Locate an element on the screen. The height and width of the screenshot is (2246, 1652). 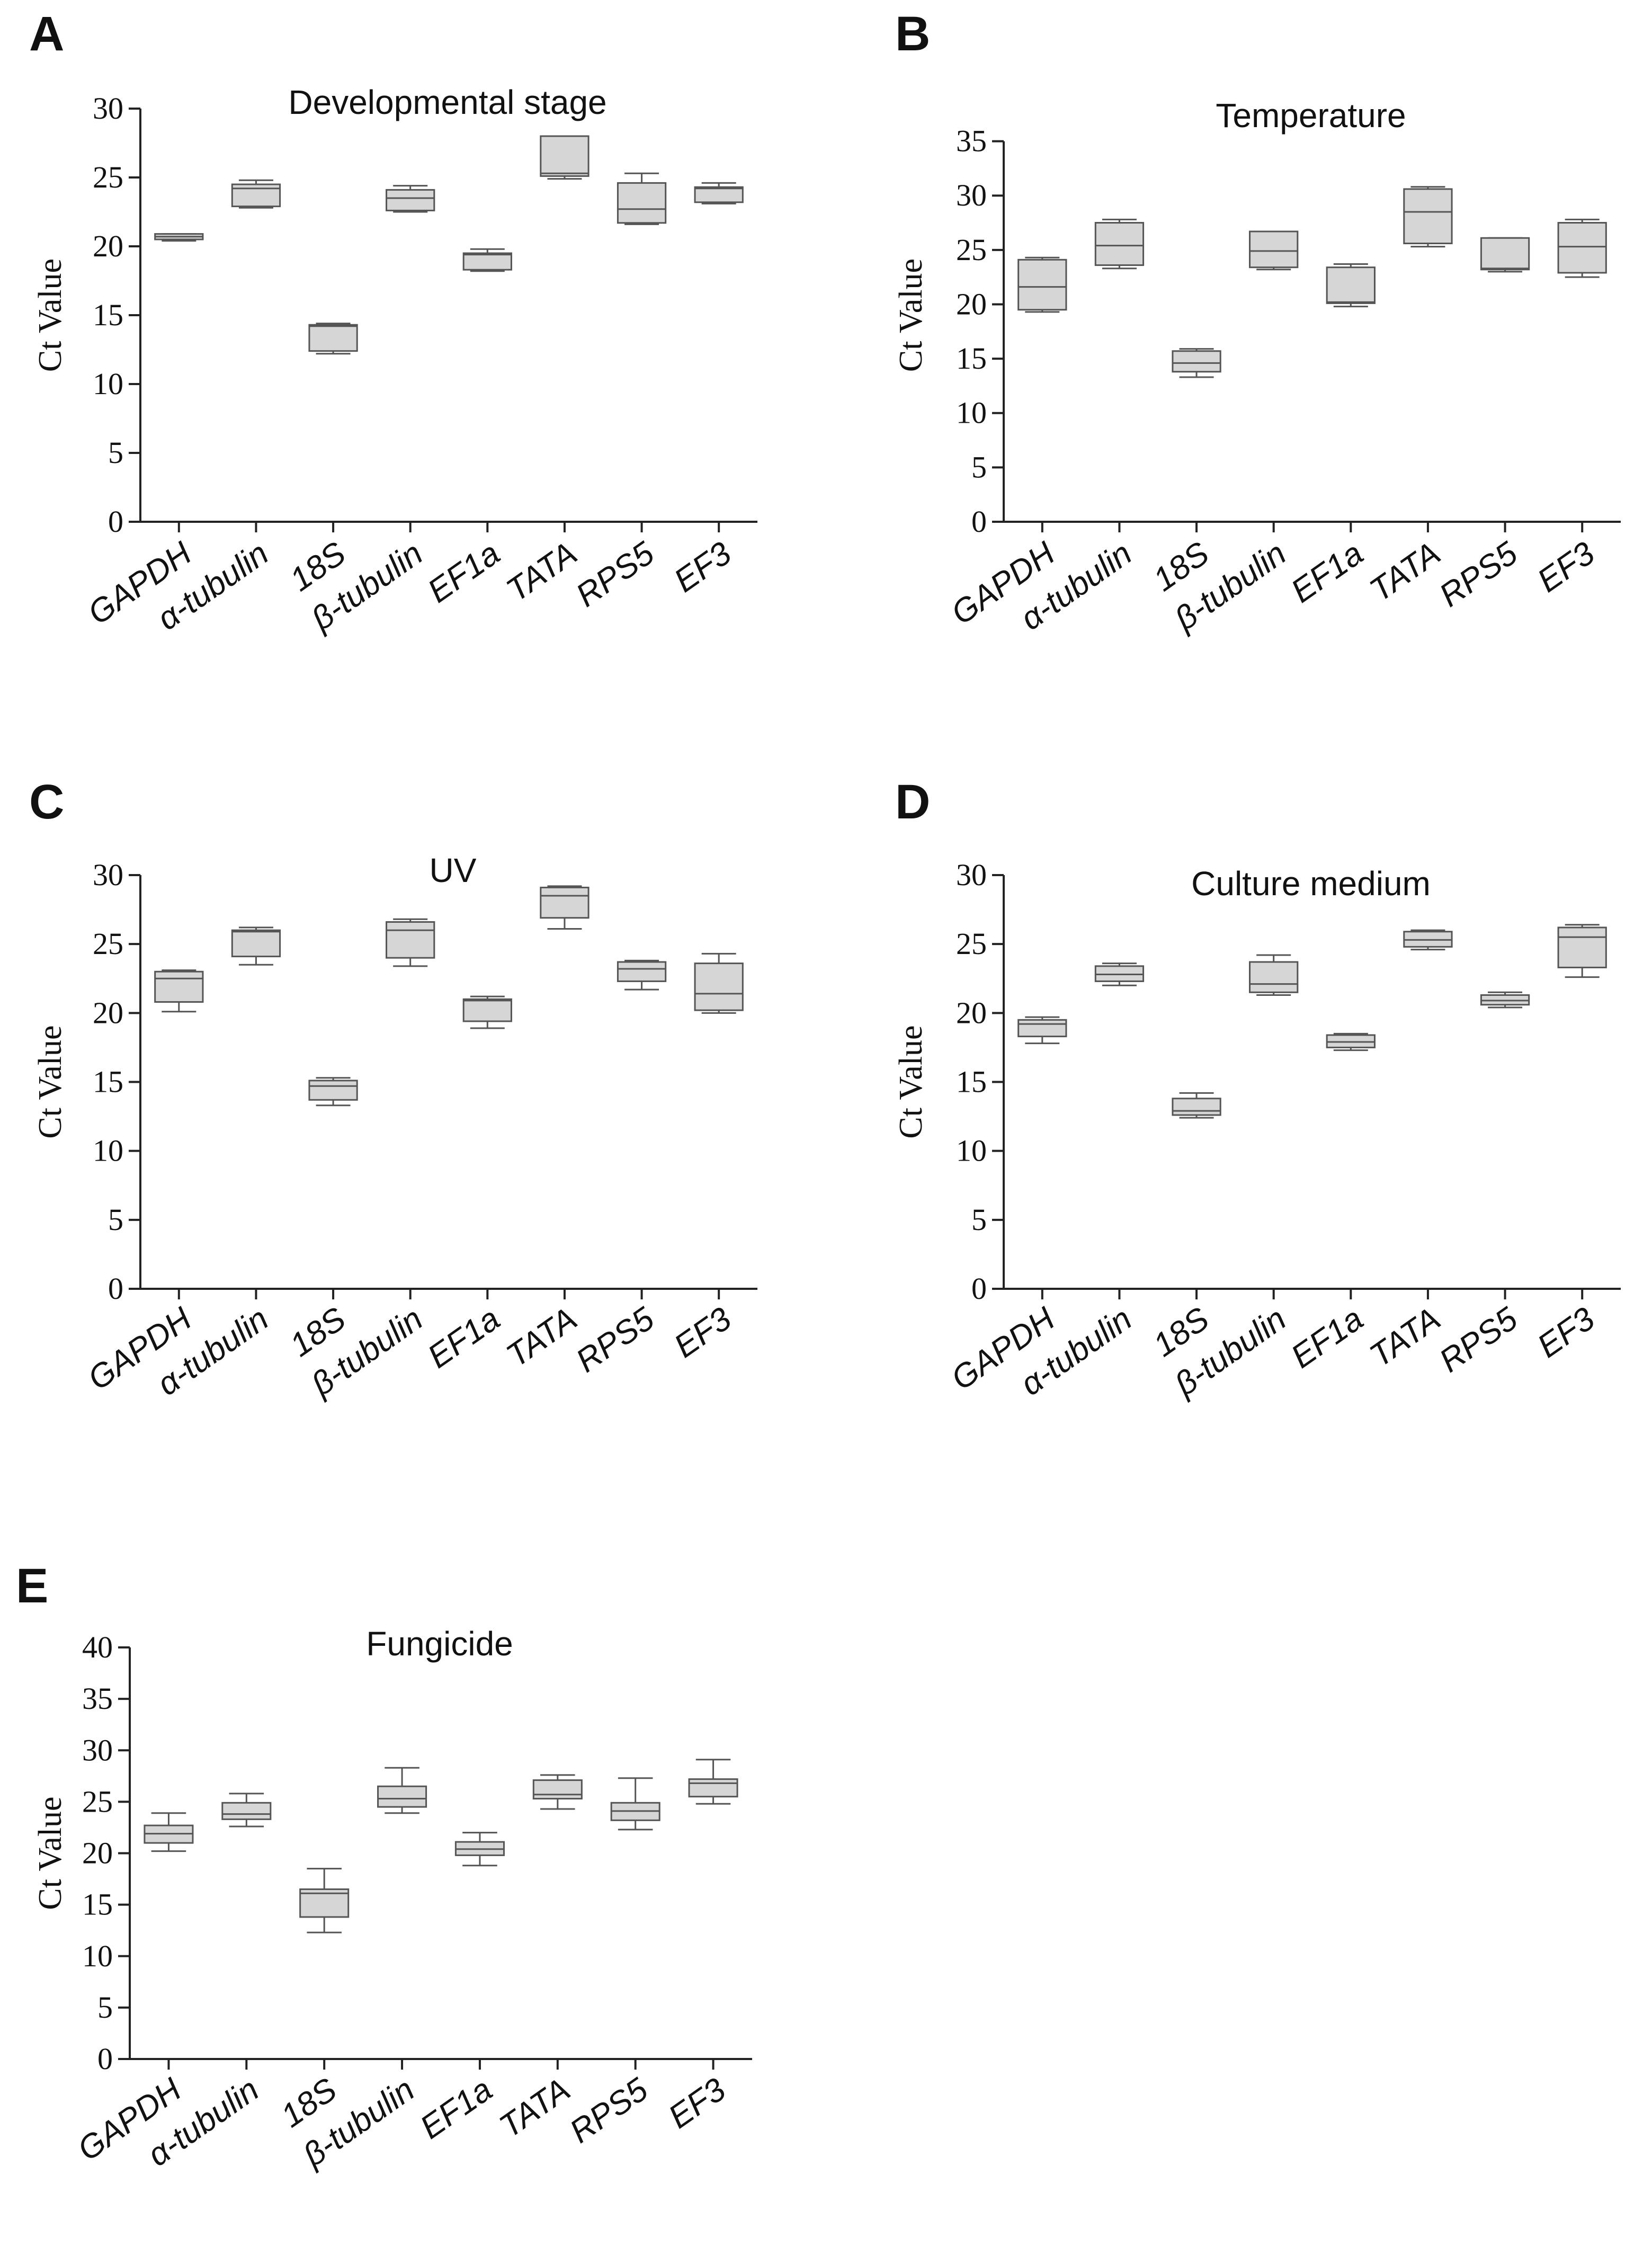
panel-letter: B is located at coordinates (913, 34).